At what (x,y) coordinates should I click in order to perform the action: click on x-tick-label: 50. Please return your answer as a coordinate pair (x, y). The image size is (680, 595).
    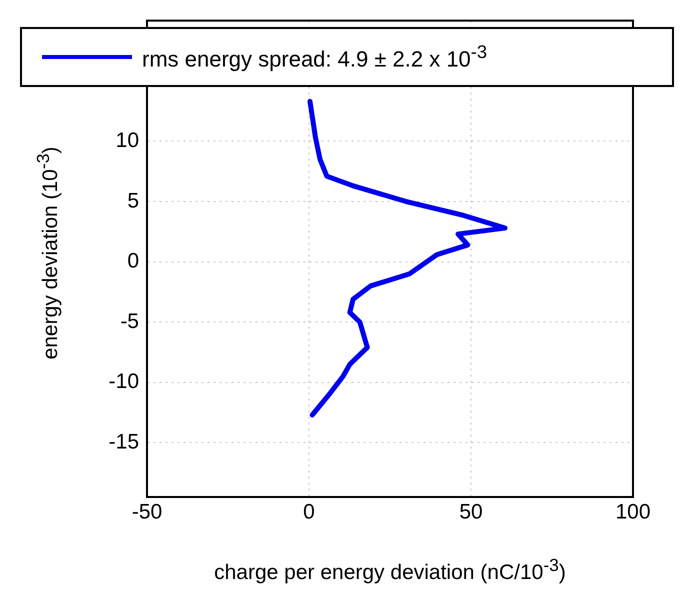
    Looking at the image, I should click on (471, 512).